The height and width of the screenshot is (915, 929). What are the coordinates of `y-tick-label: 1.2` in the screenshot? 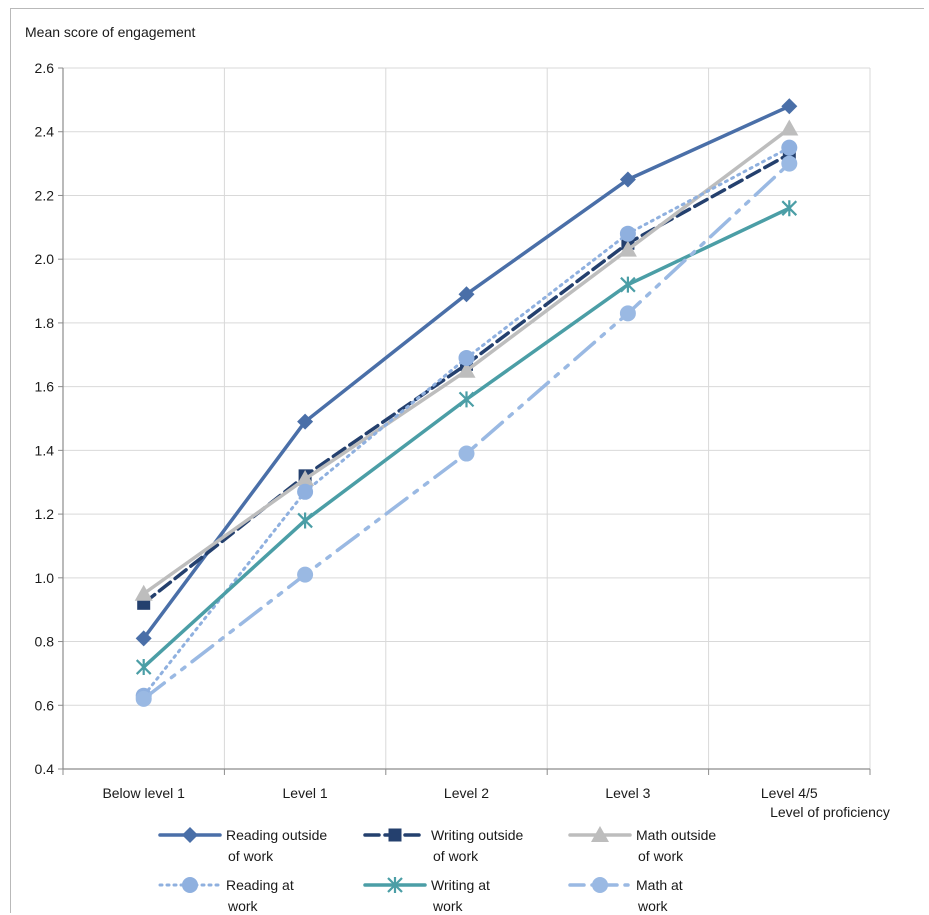 It's located at (45, 514).